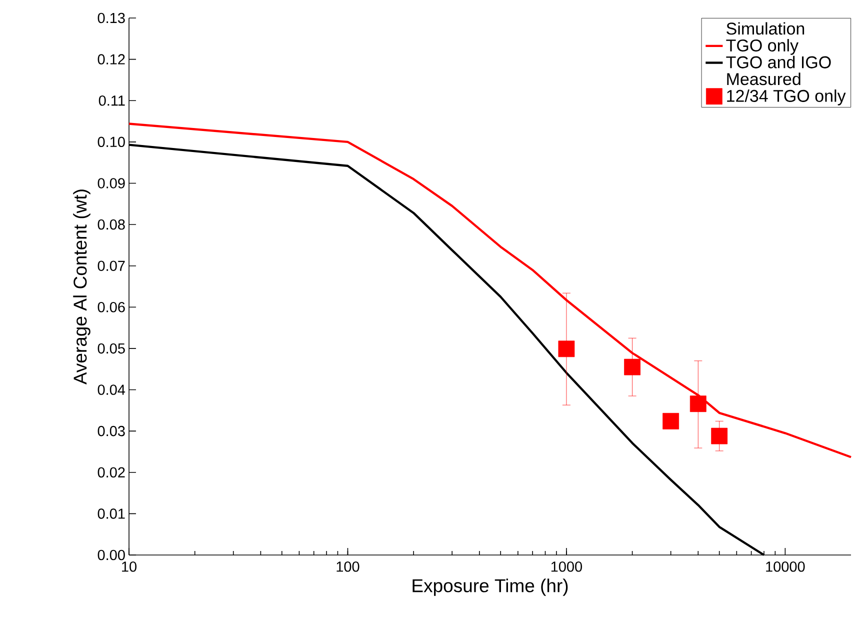  Describe the element at coordinates (111, 183) in the screenshot. I see `y-tick-label: 0.09` at that location.